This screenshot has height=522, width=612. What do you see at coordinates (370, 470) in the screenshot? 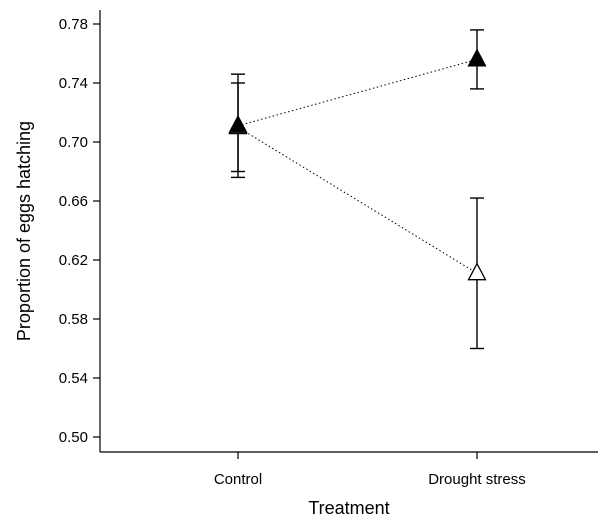
I see `x-ticks: Control Drought stress` at bounding box center [370, 470].